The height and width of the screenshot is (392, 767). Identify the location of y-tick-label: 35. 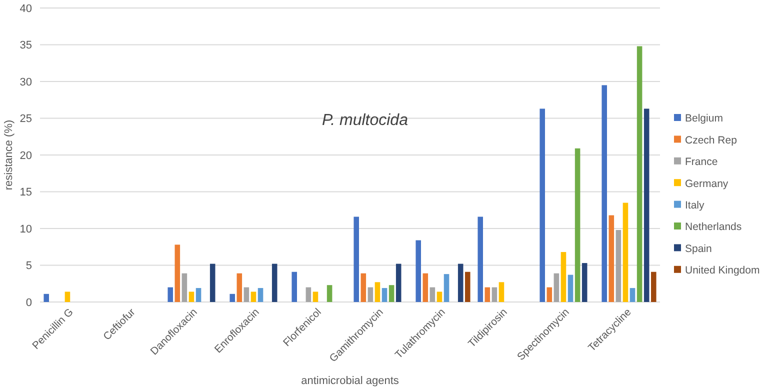
(26, 46).